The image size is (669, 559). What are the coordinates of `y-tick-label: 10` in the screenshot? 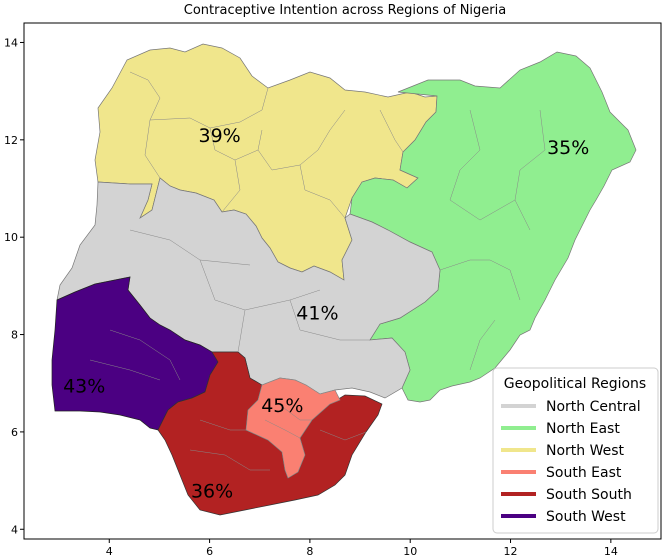 It's located at (11, 237).